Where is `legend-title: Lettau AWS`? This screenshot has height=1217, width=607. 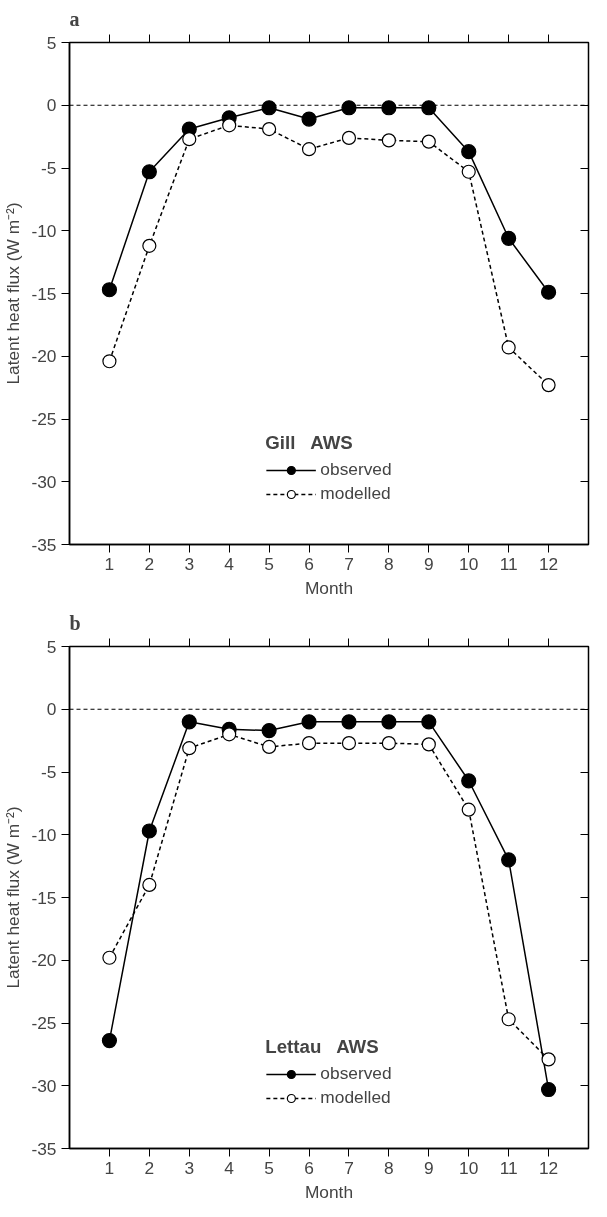
legend-title: Lettau AWS is located at coordinates (322, 1047).